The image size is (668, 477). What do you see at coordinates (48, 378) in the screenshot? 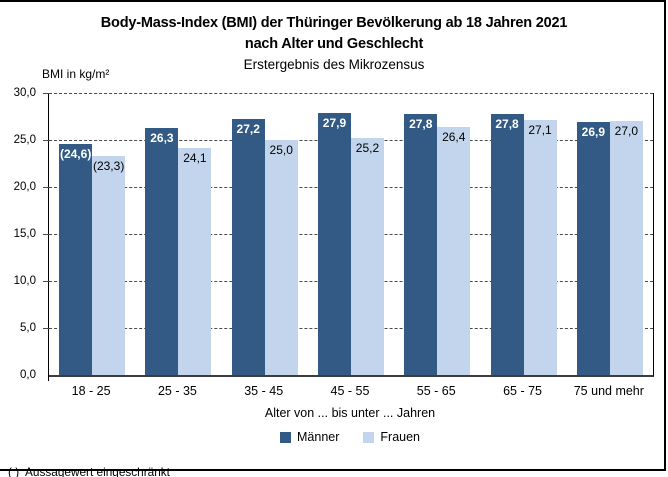
I see `origin-tick` at bounding box center [48, 378].